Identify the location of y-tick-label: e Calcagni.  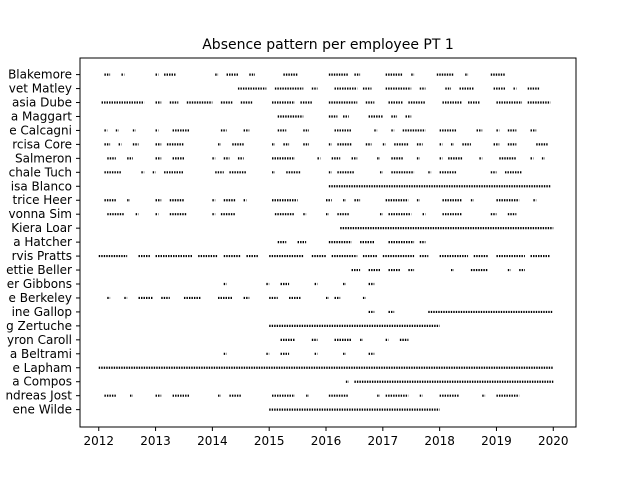
(40, 130).